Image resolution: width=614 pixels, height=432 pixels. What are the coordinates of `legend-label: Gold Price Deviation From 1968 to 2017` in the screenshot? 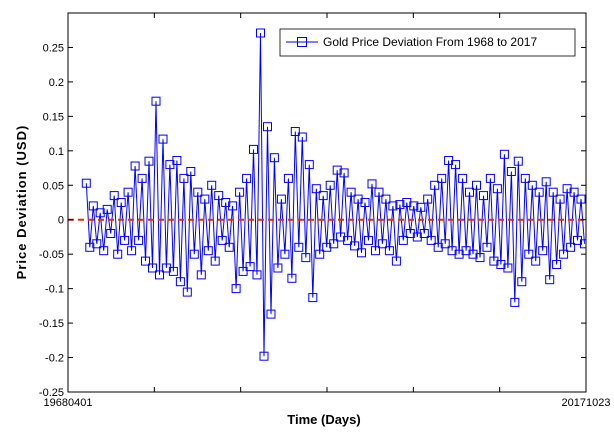 It's located at (430, 42).